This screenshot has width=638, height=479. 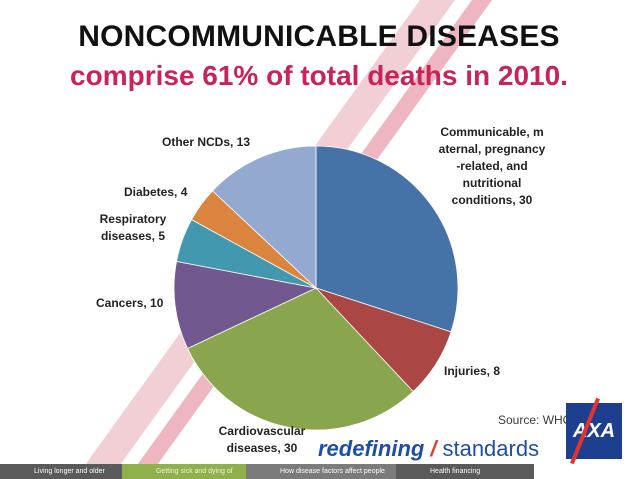 I want to click on footer-spacer, so click(x=586, y=471).